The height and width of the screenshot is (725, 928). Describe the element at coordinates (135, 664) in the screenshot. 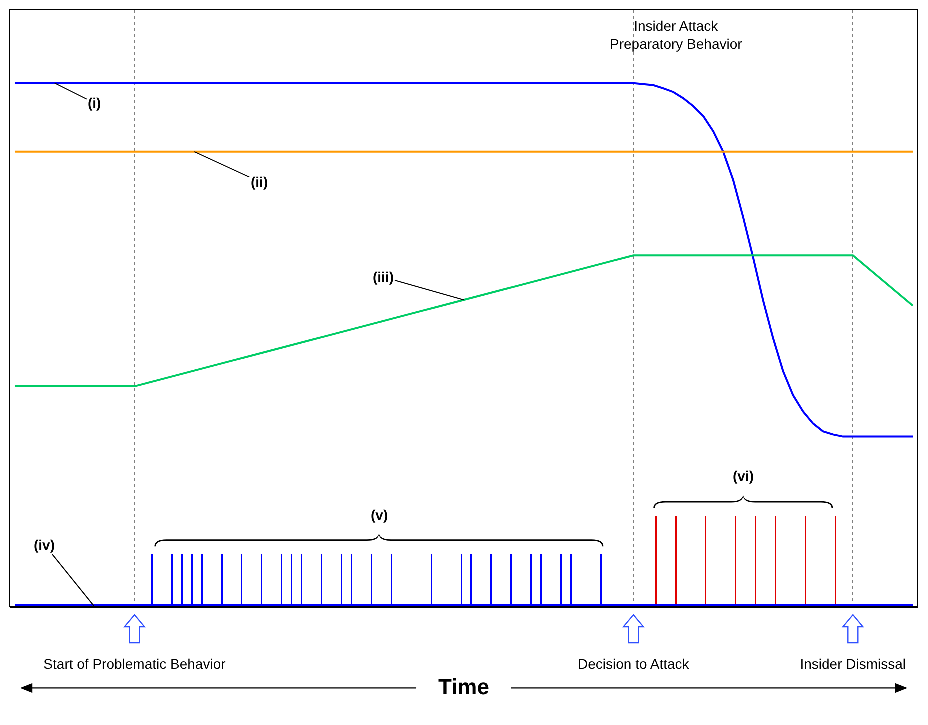

I see `x-tick-label: Start of Problematic Behavior` at that location.